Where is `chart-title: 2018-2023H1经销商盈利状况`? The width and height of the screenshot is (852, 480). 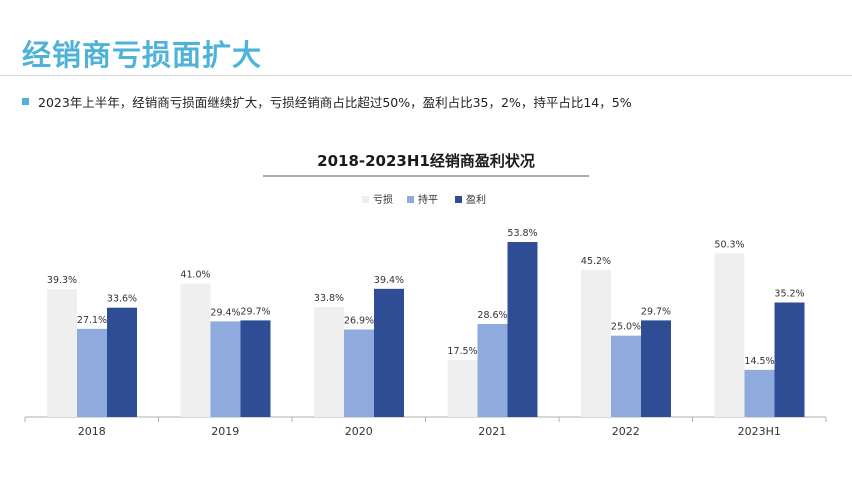
chart-title: 2018-2023H1经销商盈利状况 is located at coordinates (426, 161).